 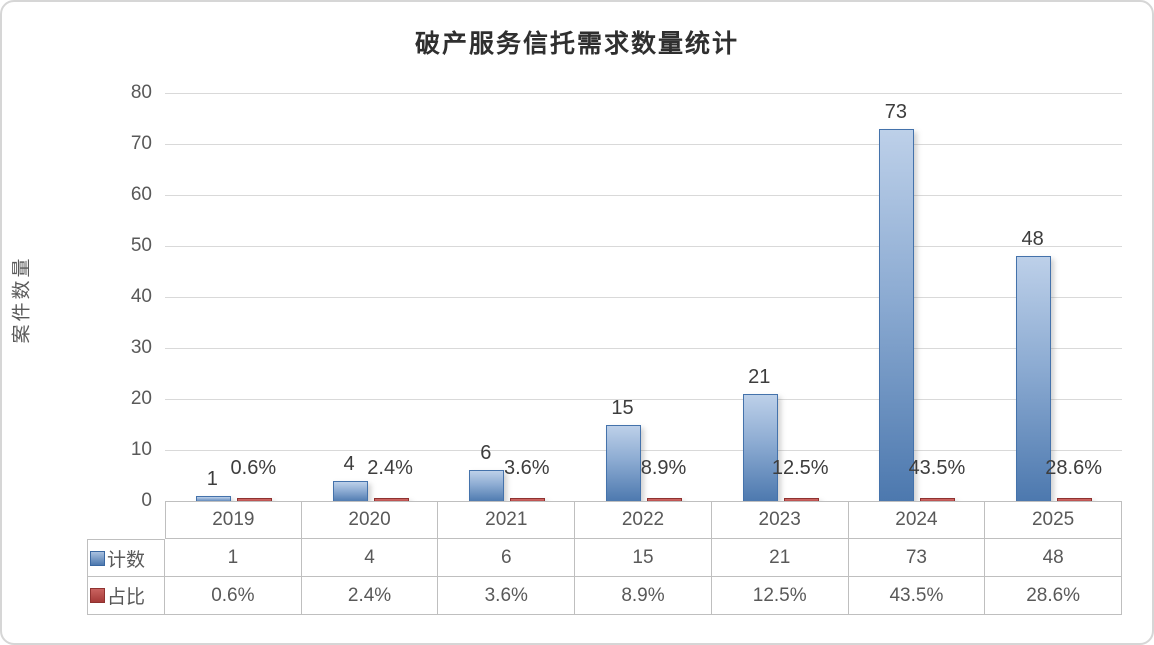 What do you see at coordinates (141, 143) in the screenshot?
I see `y-tick-label: 70` at bounding box center [141, 143].